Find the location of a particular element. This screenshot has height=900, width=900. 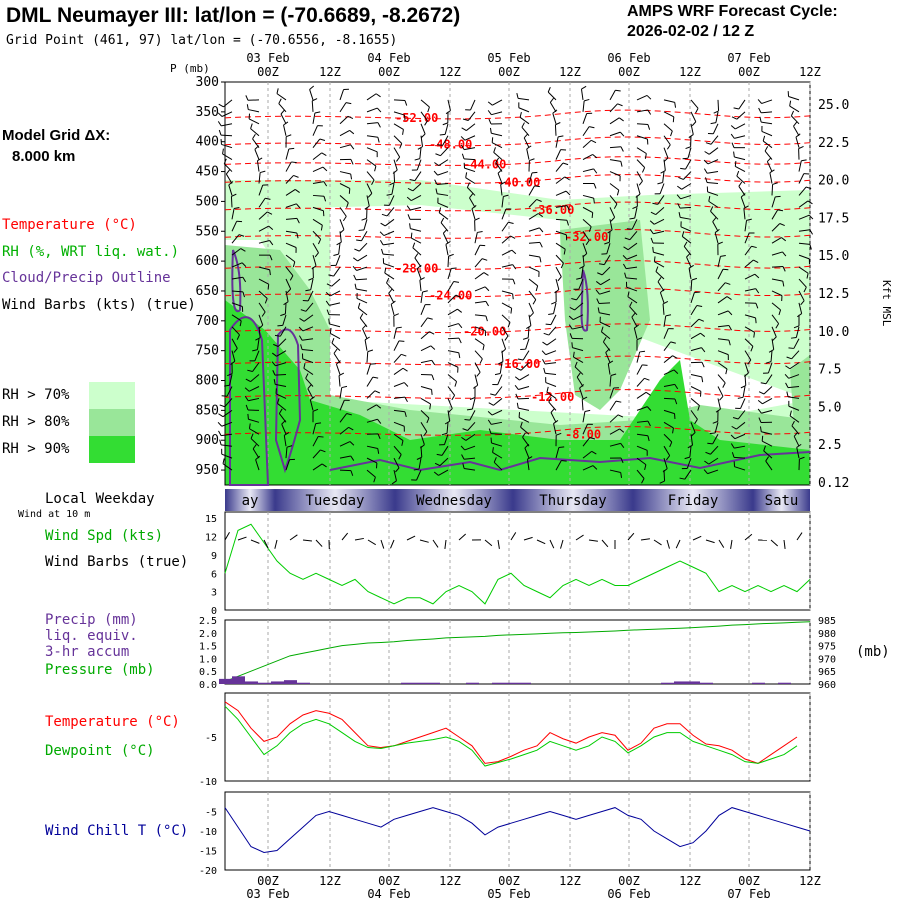

cloud-outline is located at coordinates (249, 401).